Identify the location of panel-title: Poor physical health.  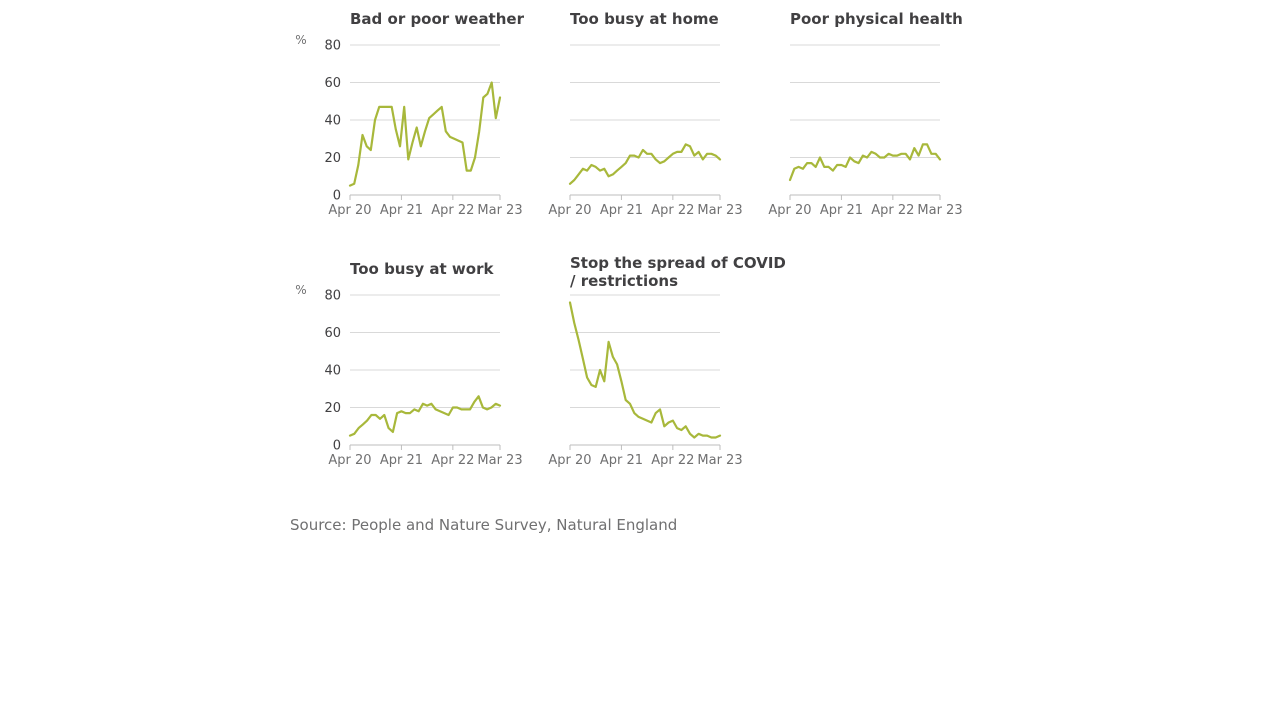
(876, 19).